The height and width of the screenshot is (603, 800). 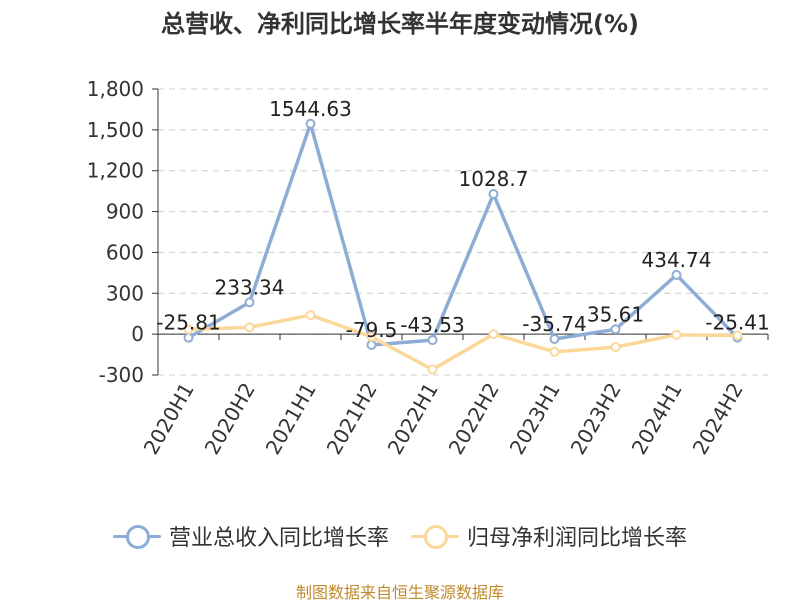 I want to click on x-tick-label: 2023H1, so click(x=535, y=419).